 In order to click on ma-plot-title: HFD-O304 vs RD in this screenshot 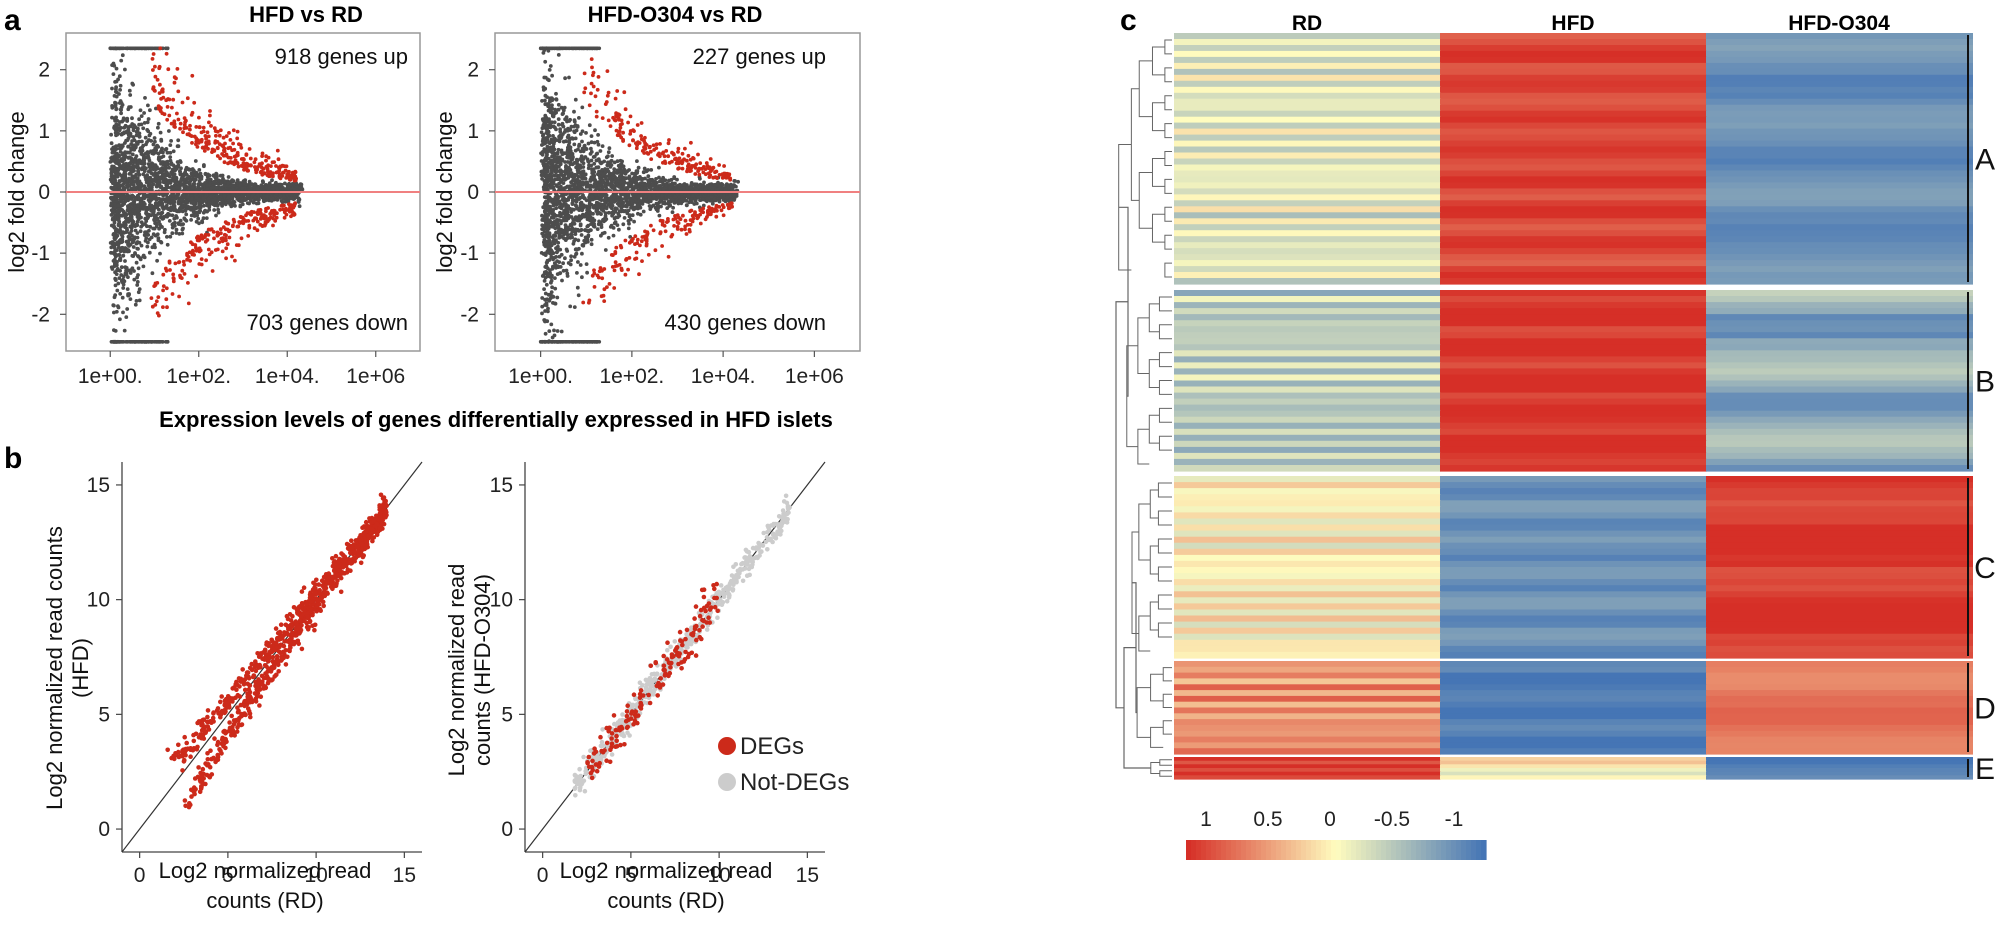, I will do `click(675, 14)`.